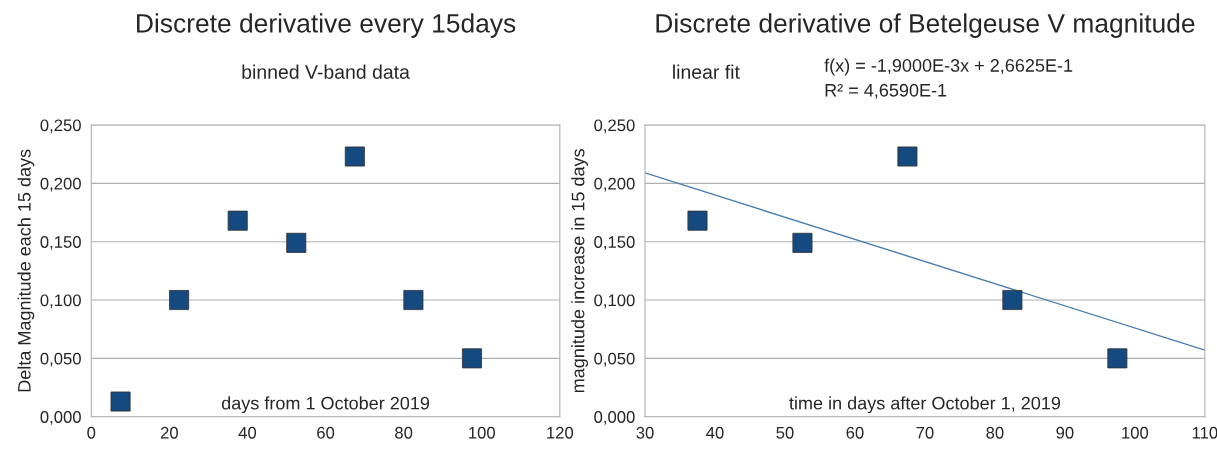 The image size is (1217, 463). Describe the element at coordinates (886, 91) in the screenshot. I see `text: R² = 4,6590E-1` at that location.